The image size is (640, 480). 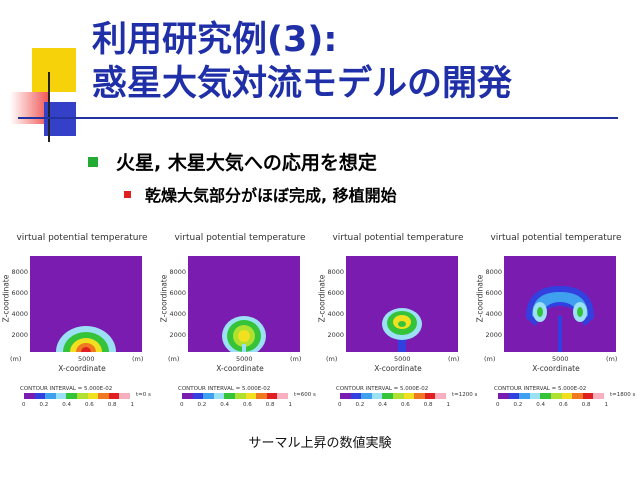 What do you see at coordinates (49, 107) in the screenshot?
I see `decor-vertical-line` at bounding box center [49, 107].